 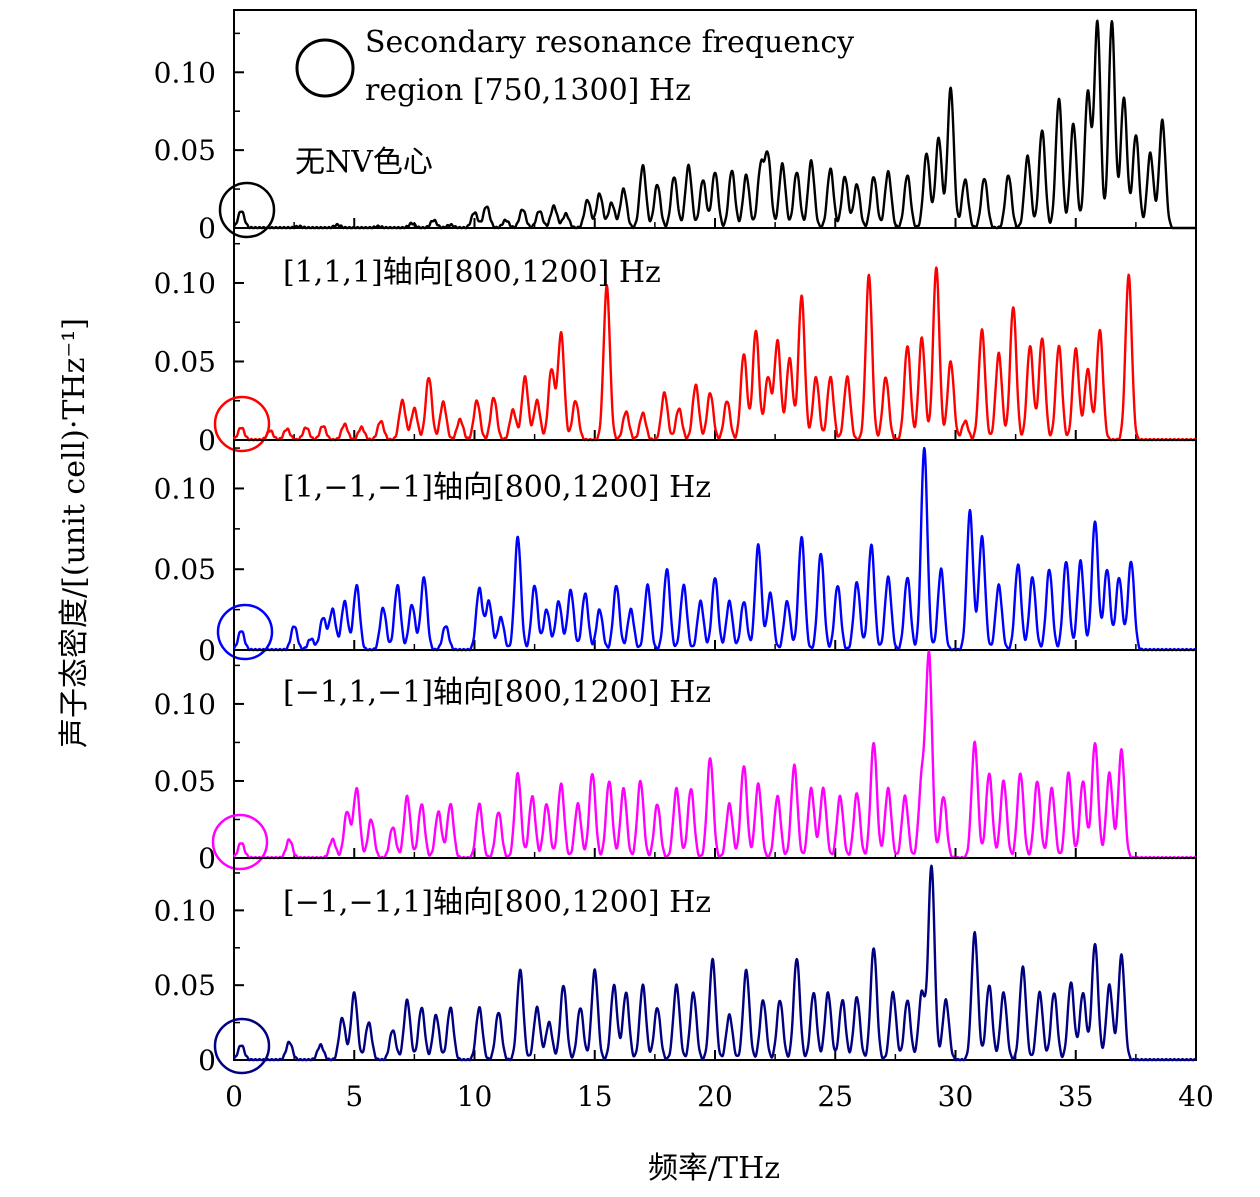 I want to click on x-tick-label: 40, so click(x=1196, y=1096).